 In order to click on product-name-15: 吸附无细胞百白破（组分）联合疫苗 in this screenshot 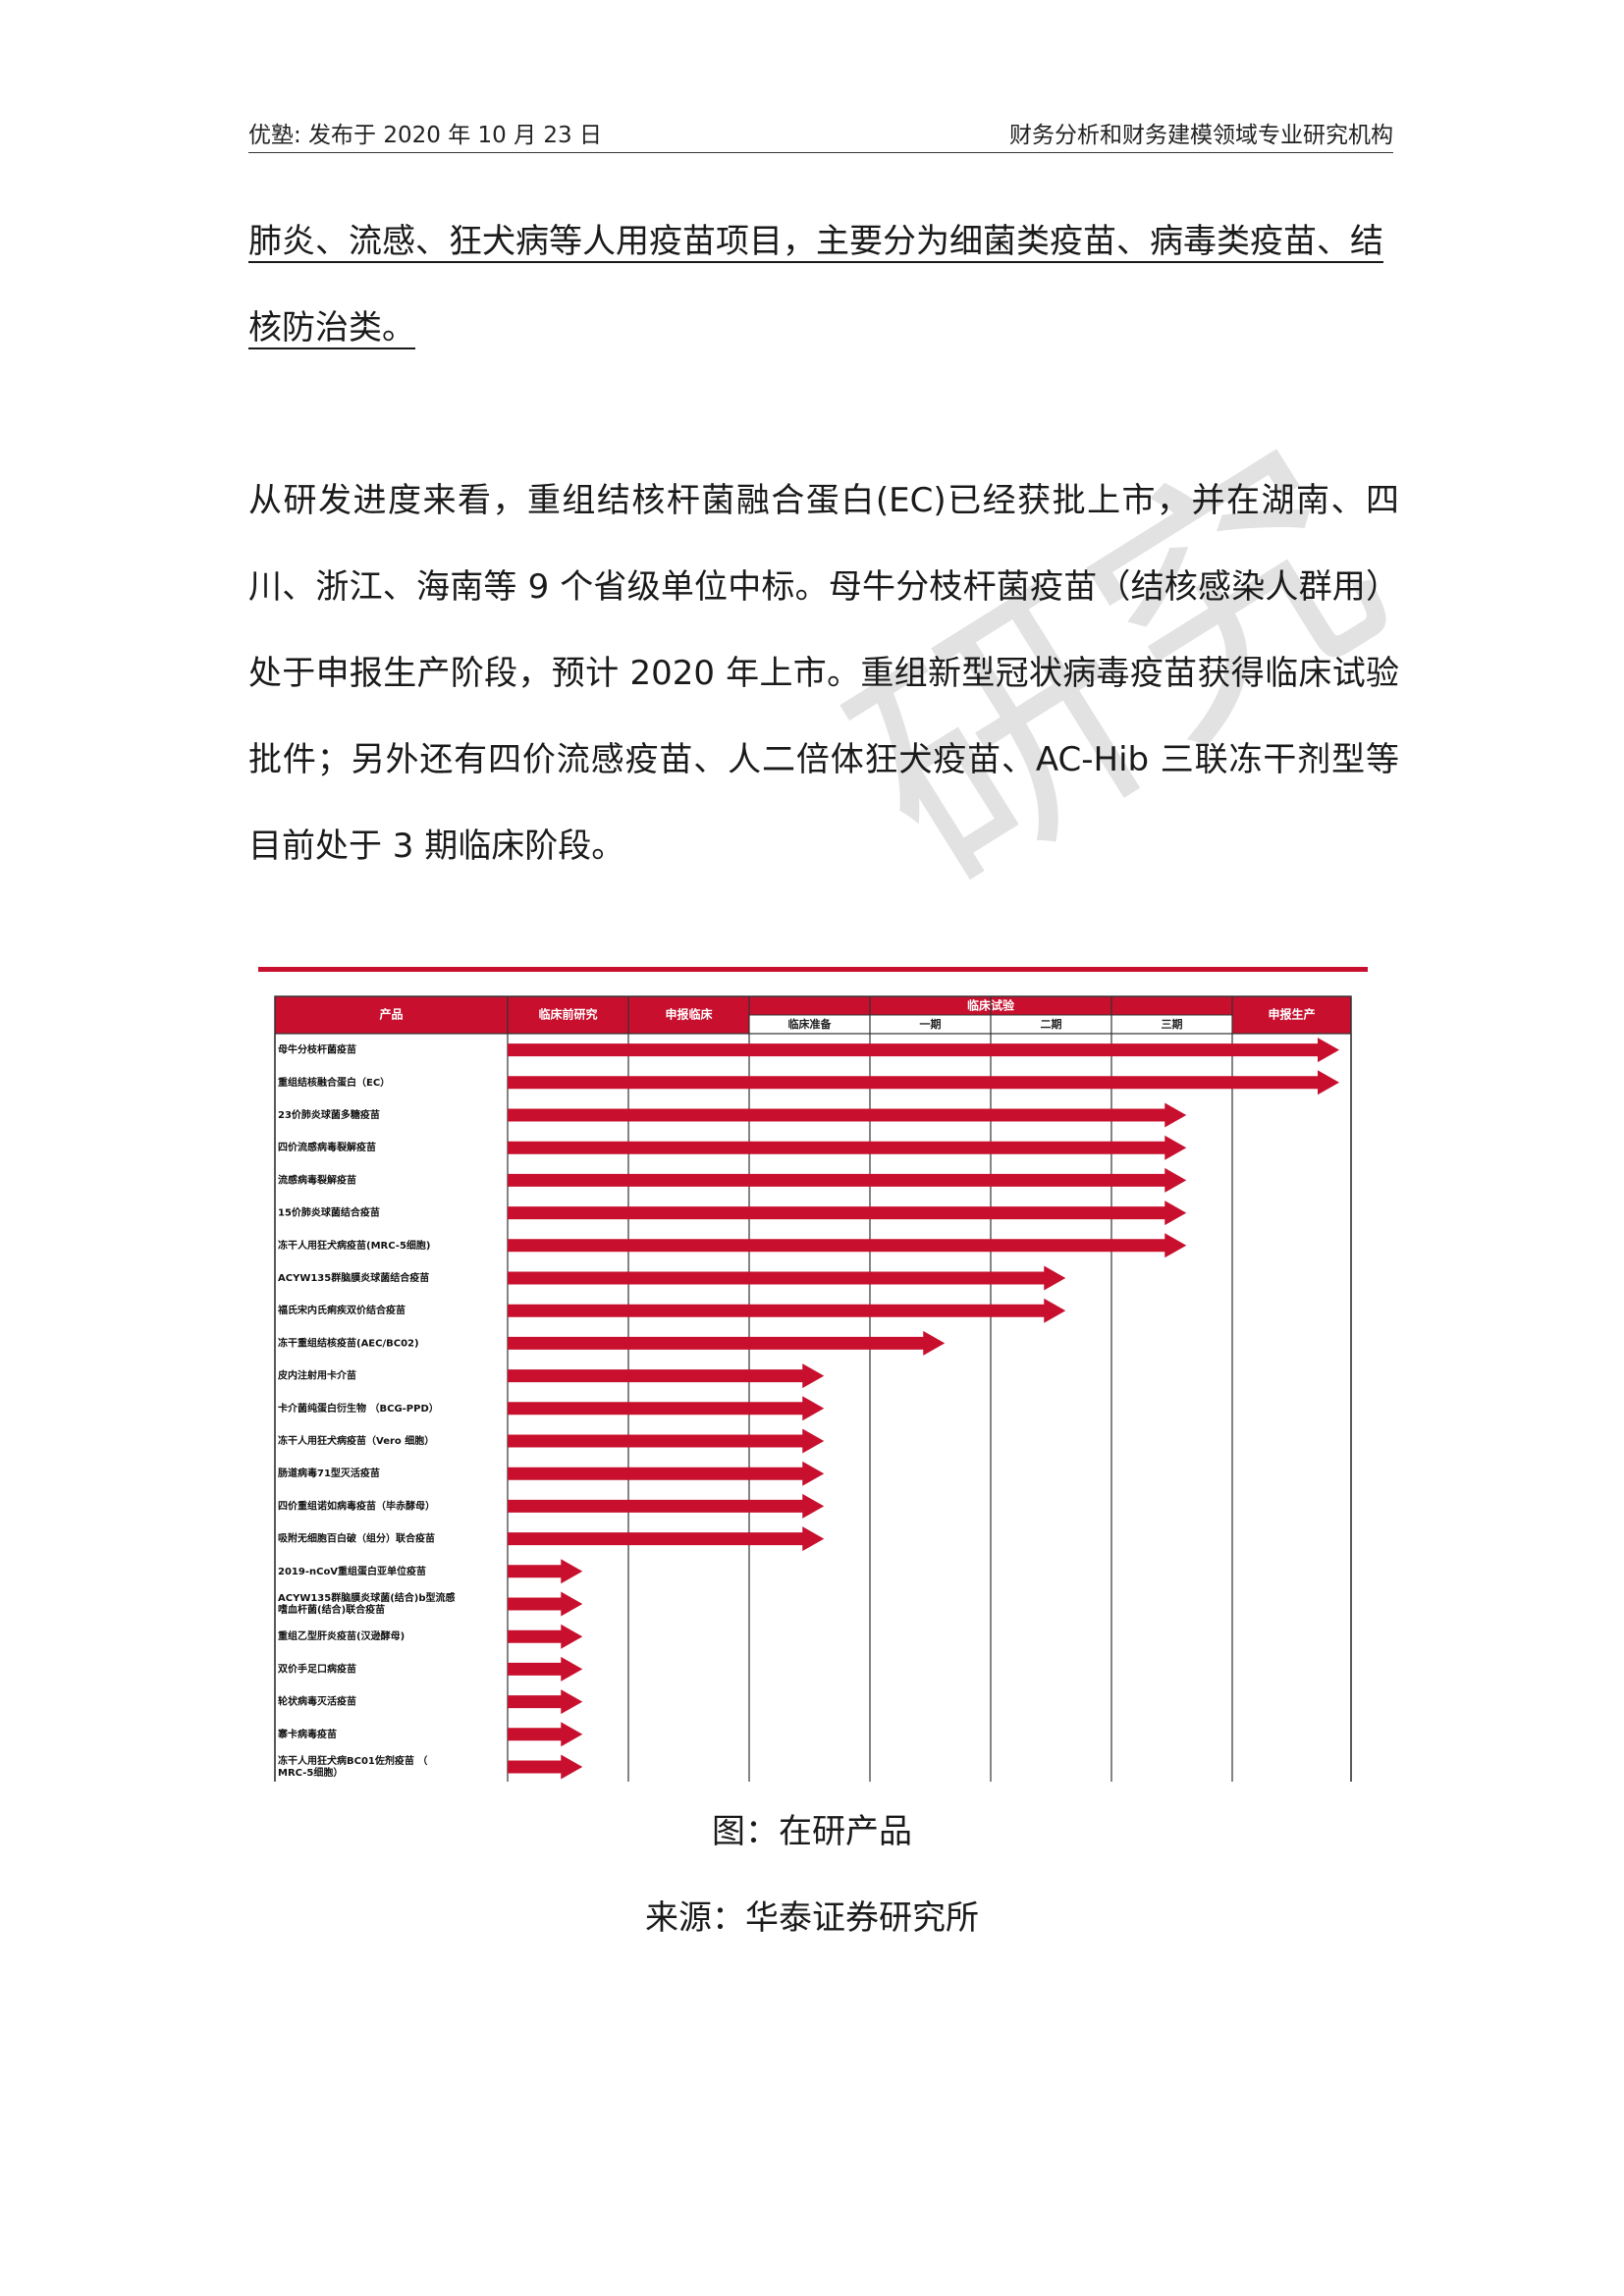, I will do `click(356, 1539)`.